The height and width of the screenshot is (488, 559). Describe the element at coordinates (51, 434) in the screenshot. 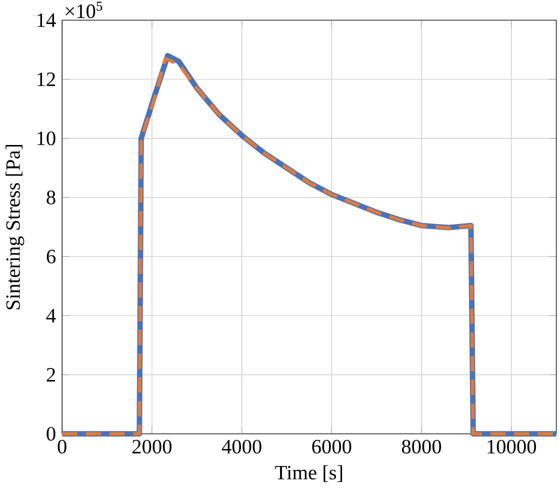

I see `y-tick-label: 0` at that location.